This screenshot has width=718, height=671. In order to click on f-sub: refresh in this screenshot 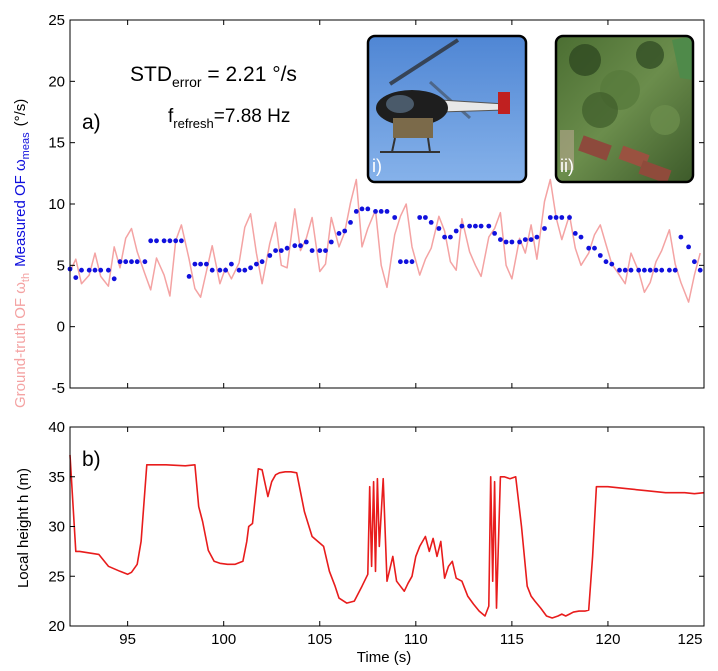, I will do `click(193, 123)`.